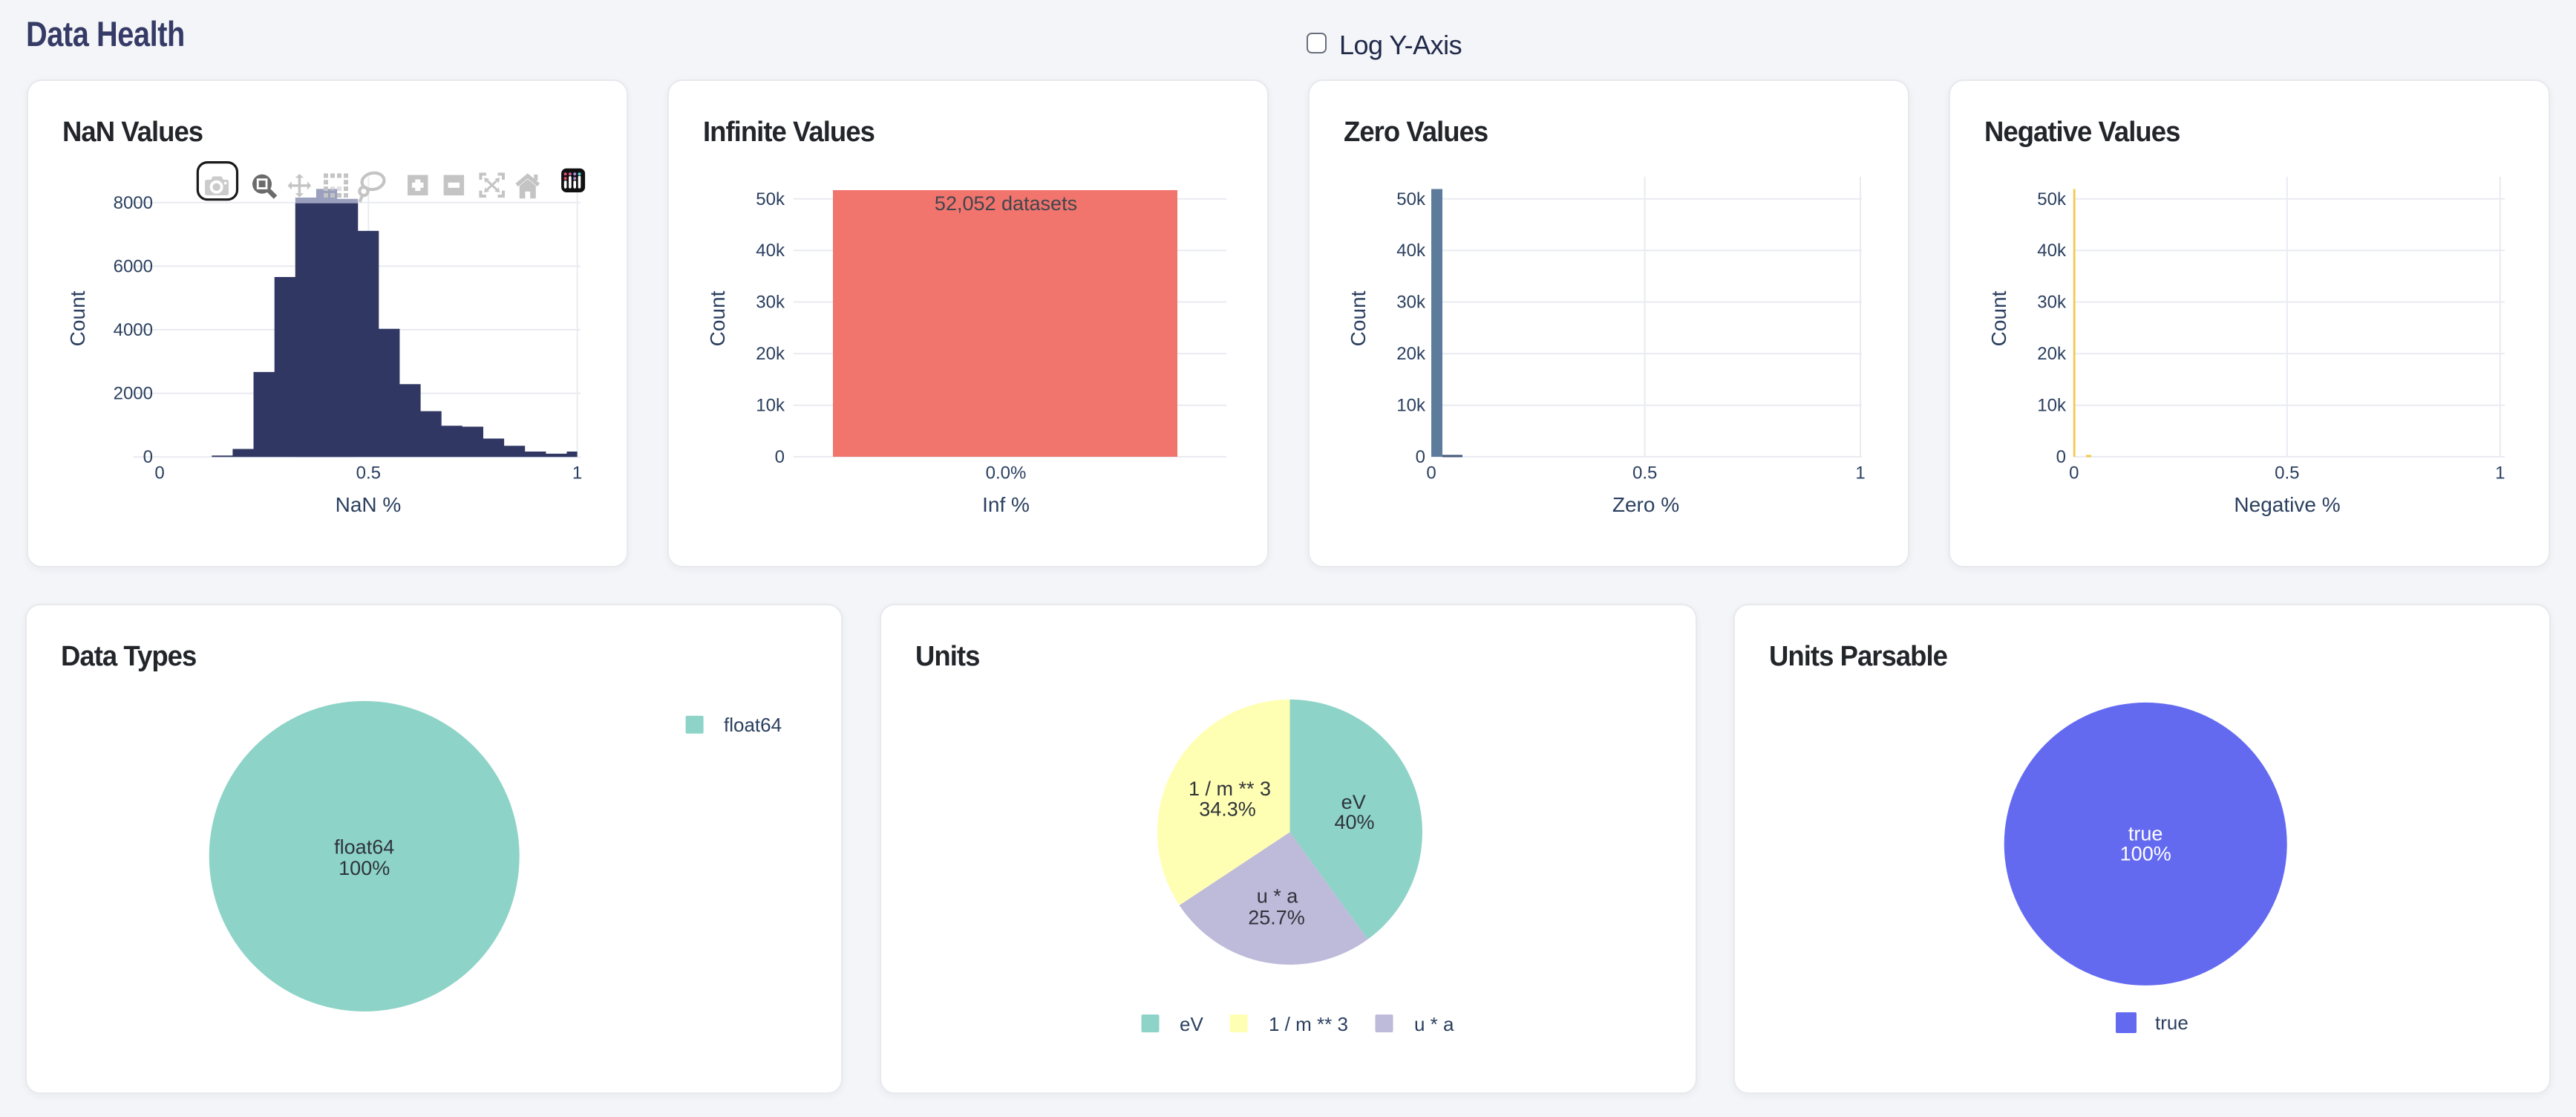 The height and width of the screenshot is (1117, 2576). I want to click on svg-text: 8000, so click(133, 203).